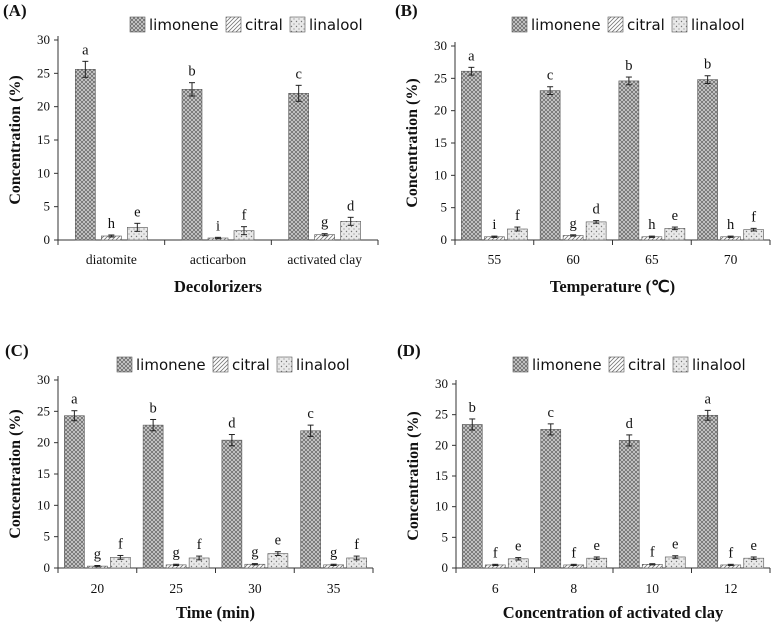 The image size is (783, 630). I want to click on x-tick-label: 35, so click(334, 588).